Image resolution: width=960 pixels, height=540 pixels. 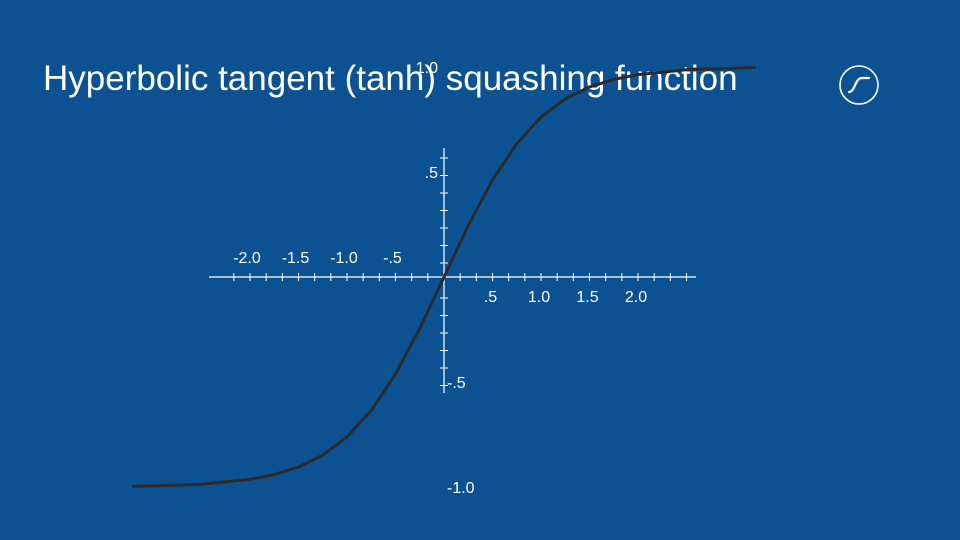 I want to click on x-tick-label: -1.5, so click(x=296, y=258).